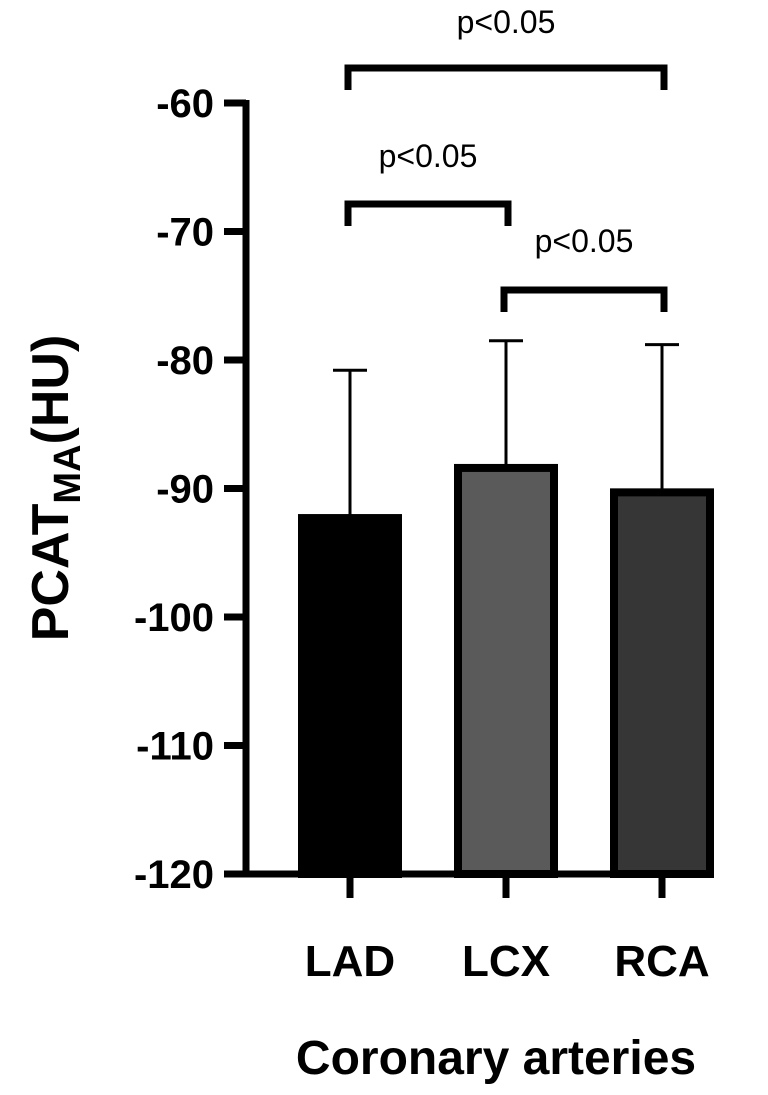 This screenshot has height=1095, width=768. What do you see at coordinates (506, 77) in the screenshot?
I see `sig-bracket-lad-rca` at bounding box center [506, 77].